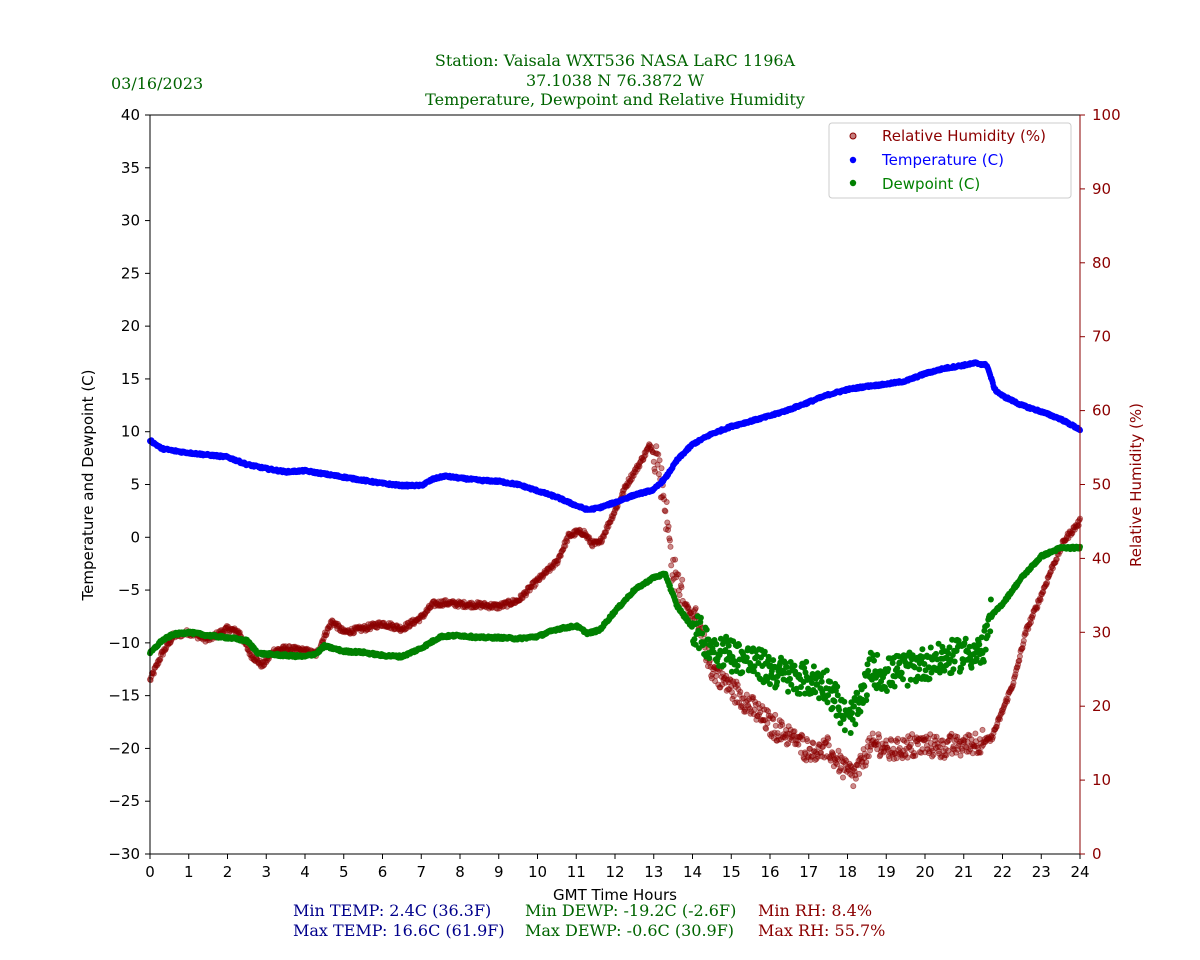  I want to click on y-tick-label: −30, so click(124, 854).